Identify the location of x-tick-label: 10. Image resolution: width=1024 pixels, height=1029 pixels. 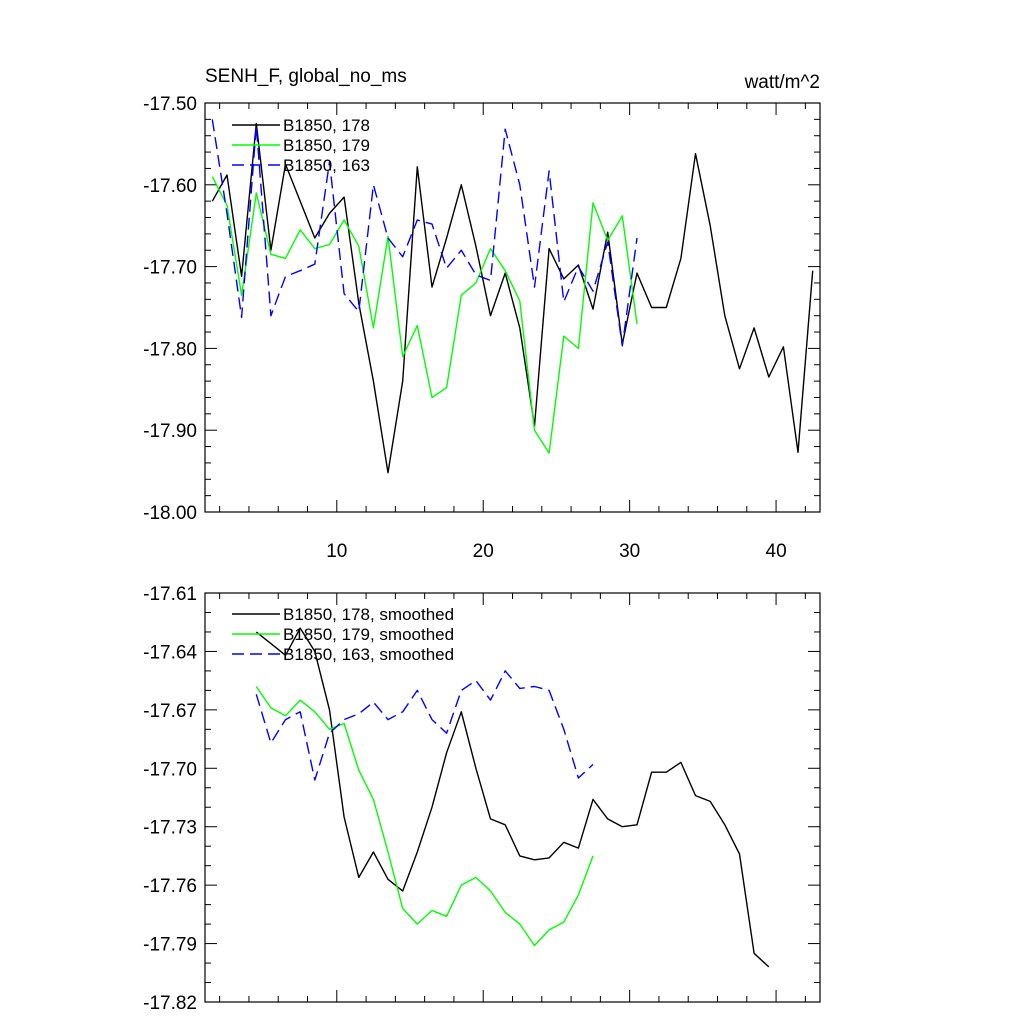
(336, 551).